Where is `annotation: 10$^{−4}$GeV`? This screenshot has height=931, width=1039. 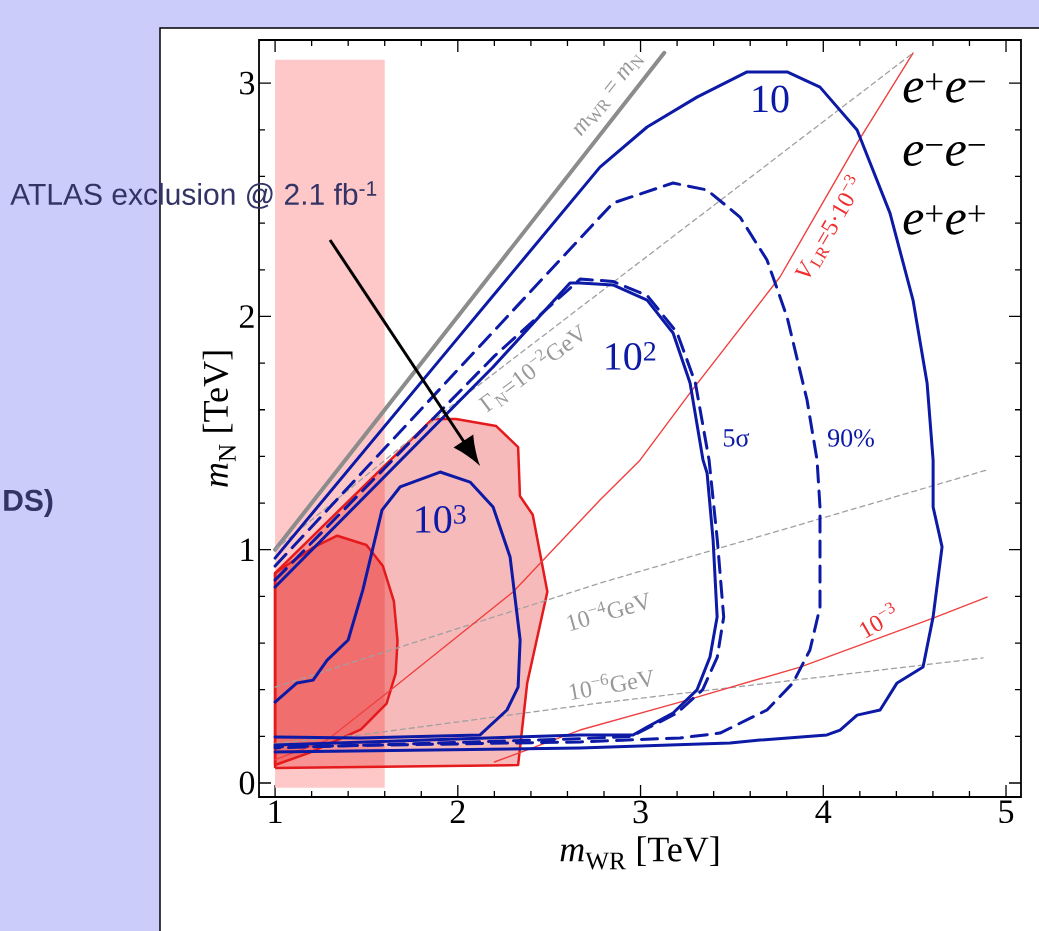 annotation: 10$^{−4}$GeV is located at coordinates (607, 611).